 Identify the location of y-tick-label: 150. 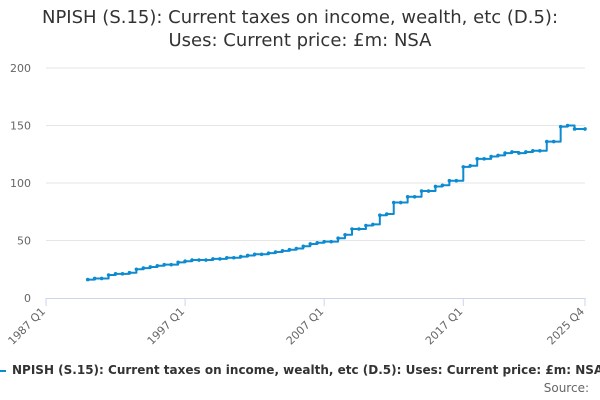
(20, 126).